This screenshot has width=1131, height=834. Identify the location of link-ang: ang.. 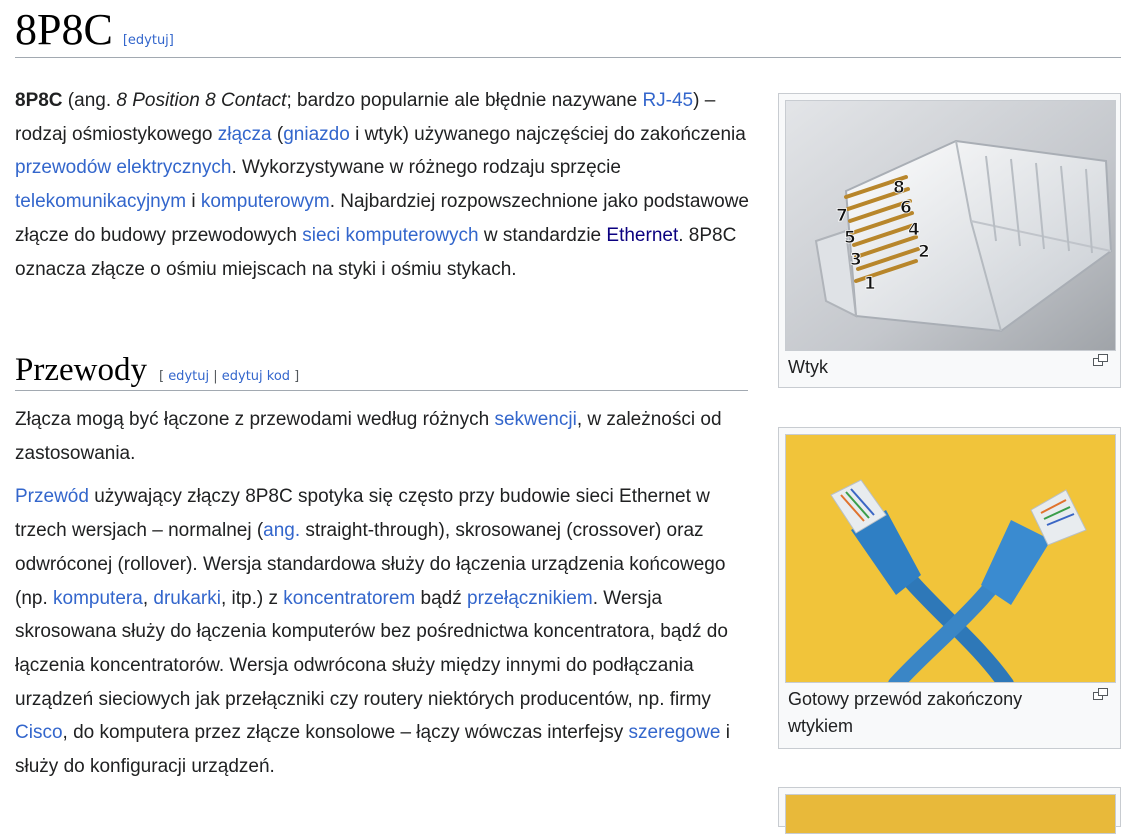
(282, 531).